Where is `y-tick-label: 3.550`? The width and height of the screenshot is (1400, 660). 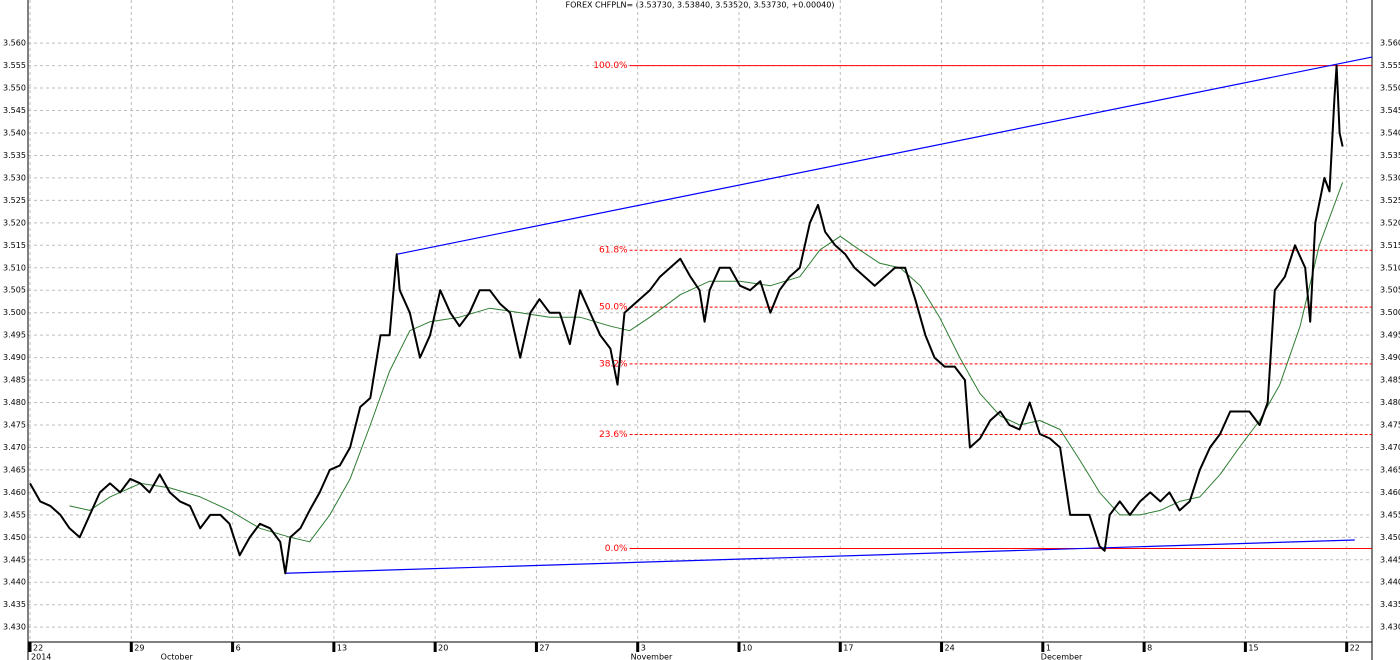
y-tick-label: 3.550 is located at coordinates (14, 88).